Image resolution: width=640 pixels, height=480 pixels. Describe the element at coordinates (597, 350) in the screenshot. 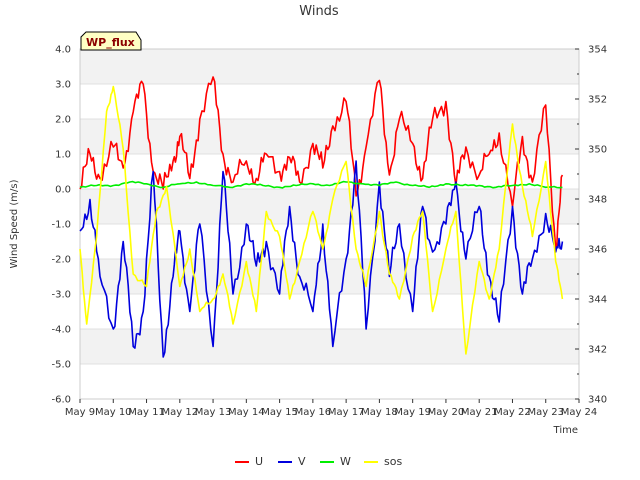

I see `y2-tick-label: 342` at that location.